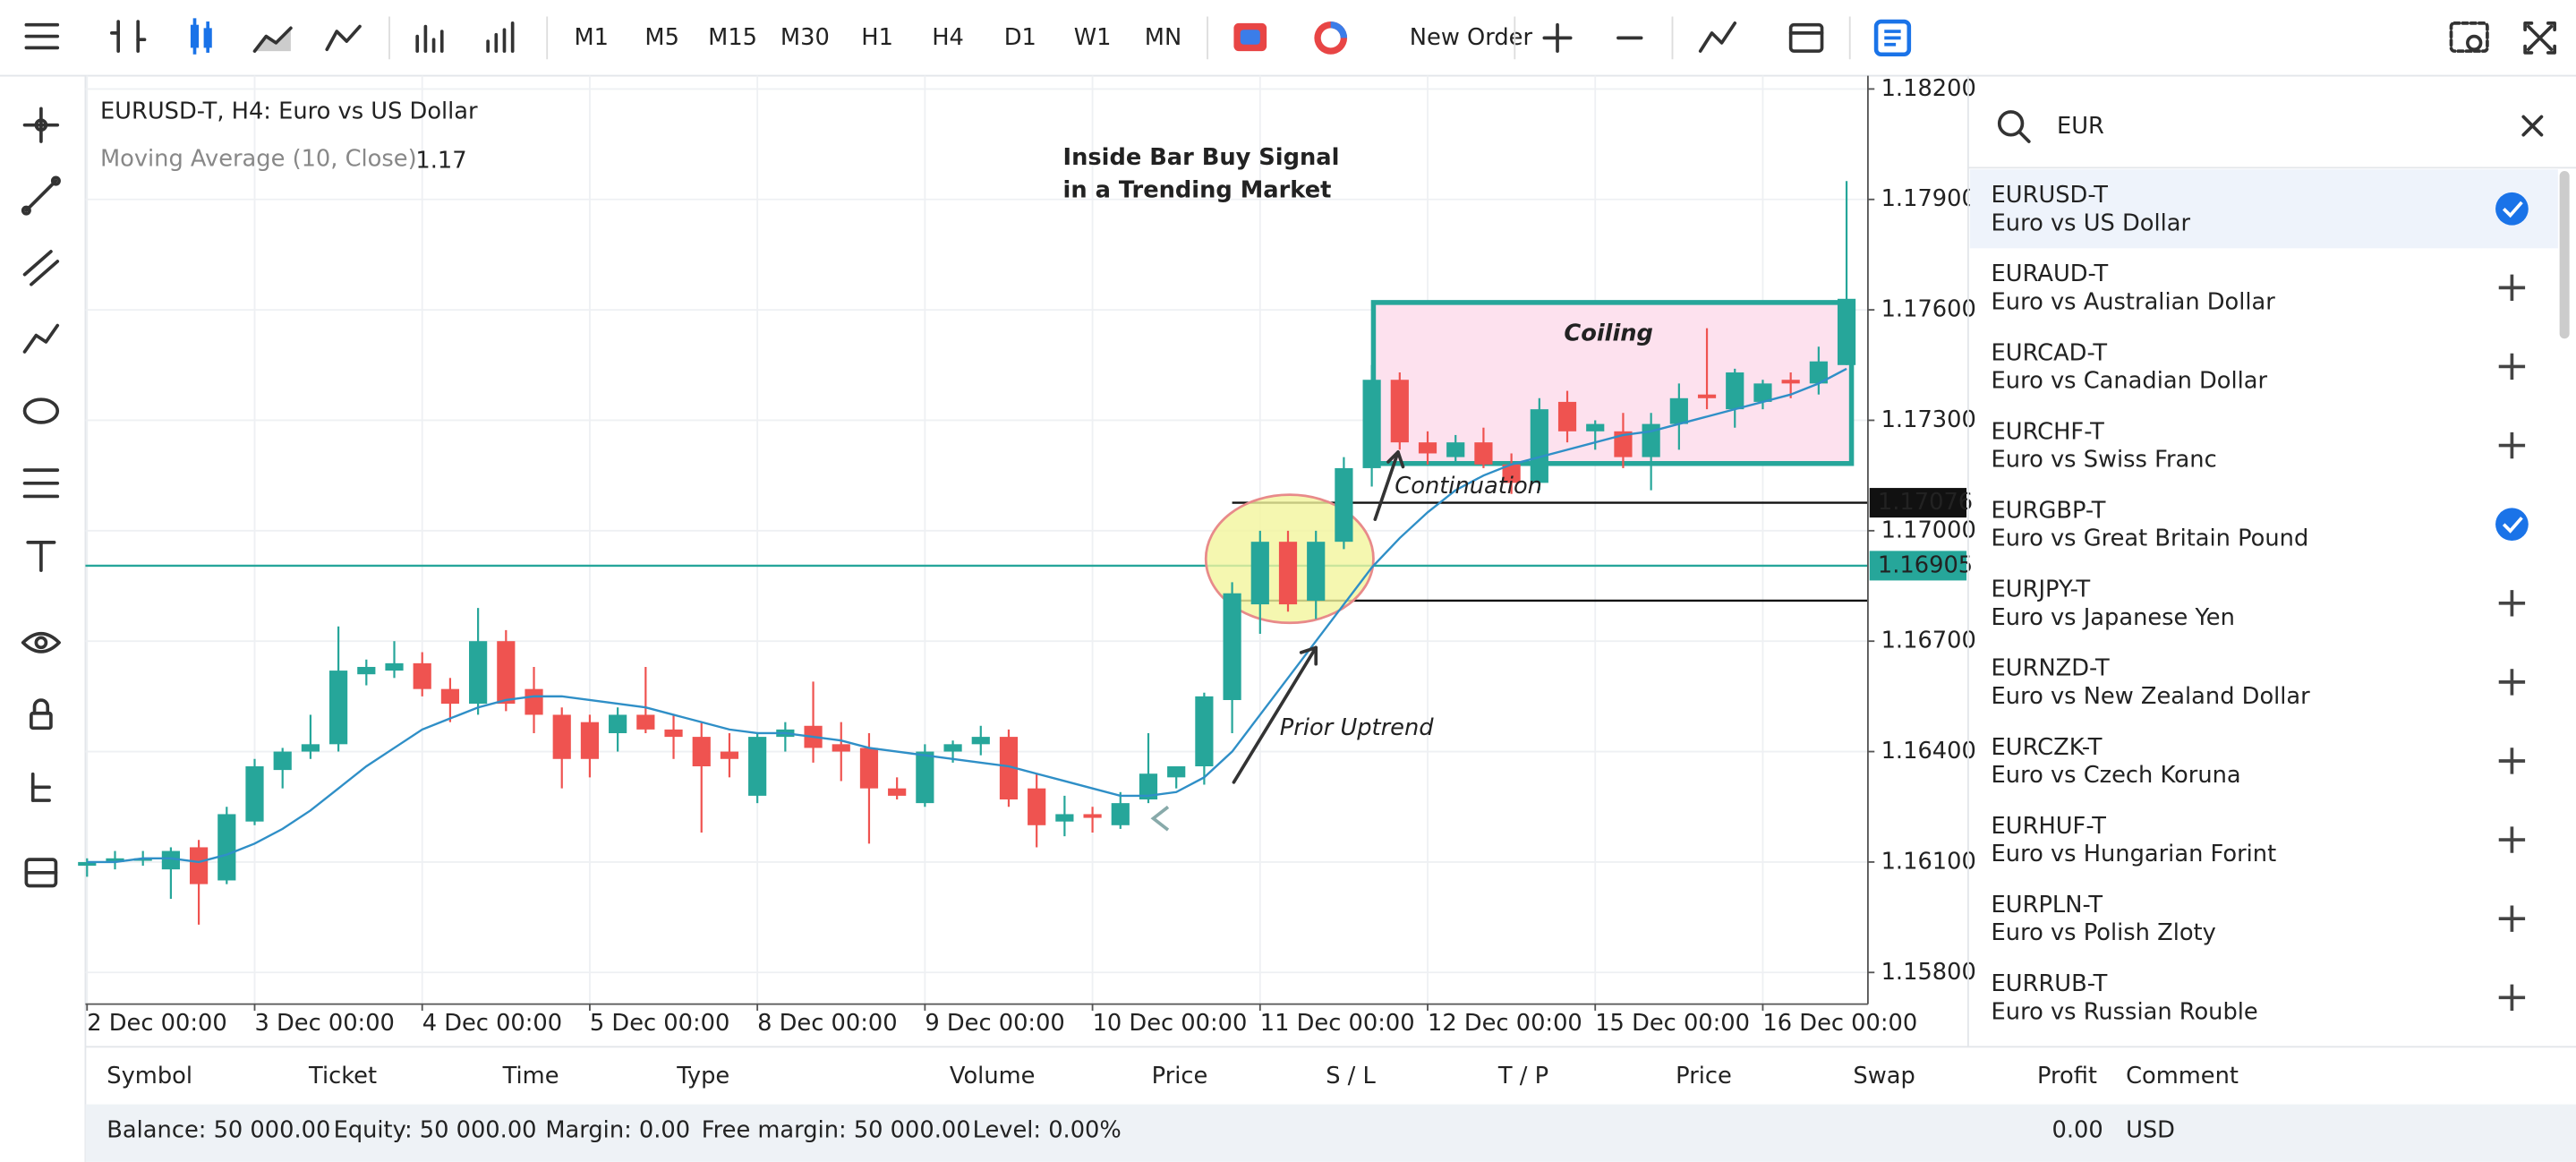 This screenshot has height=1162, width=2576. I want to click on scrollbar, so click(2564, 255).